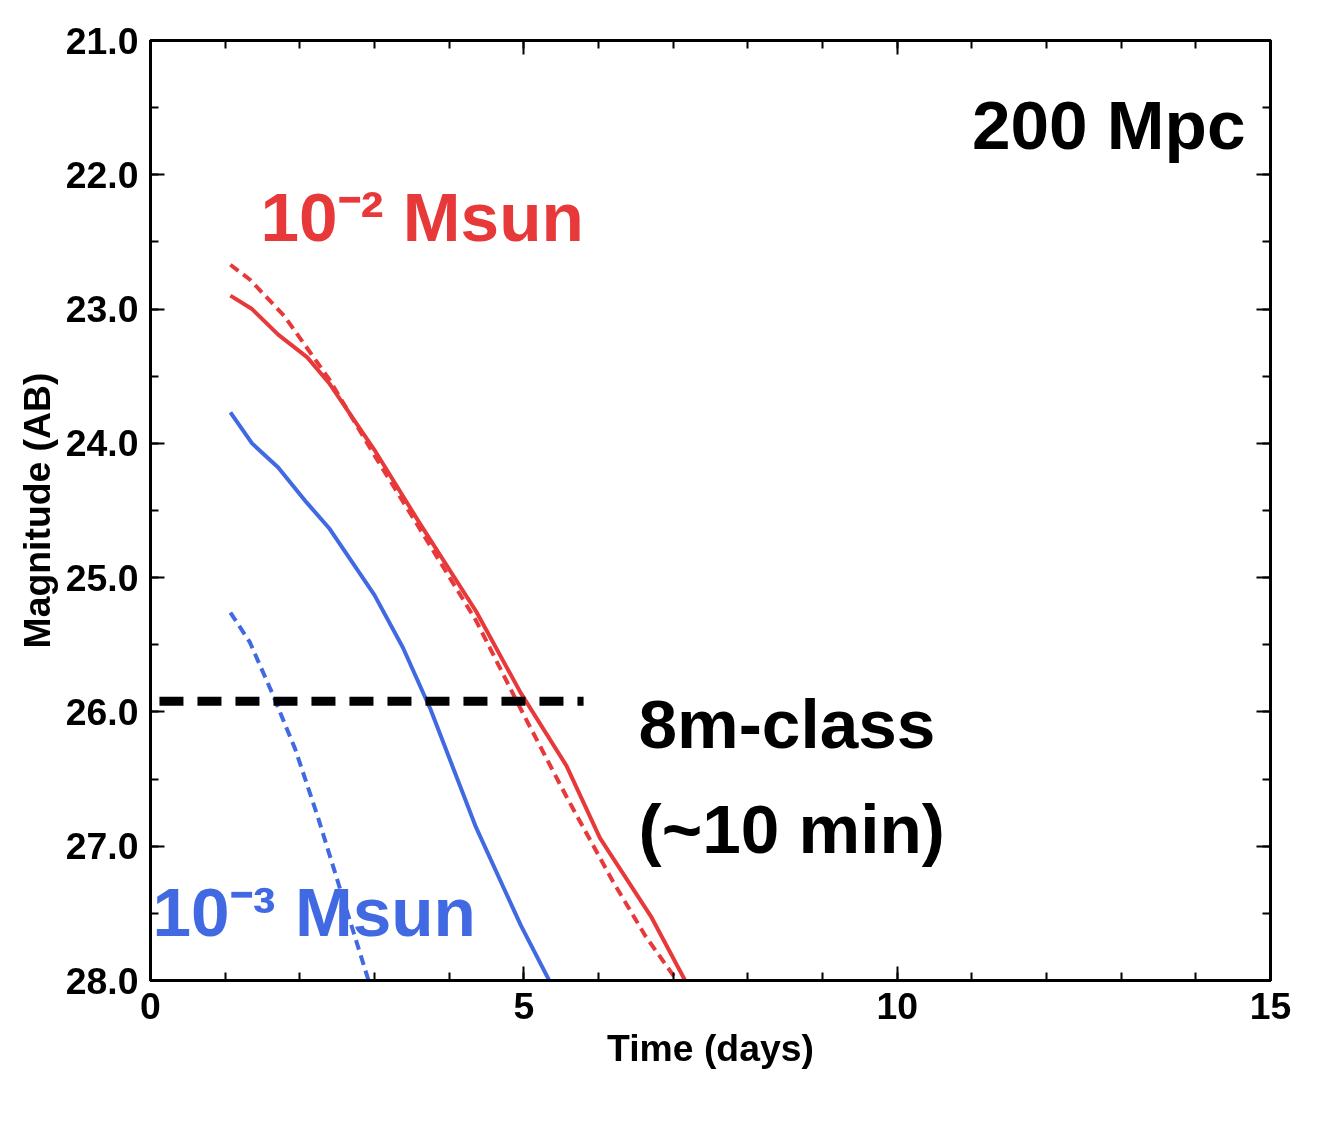  Describe the element at coordinates (36, 510) in the screenshot. I see `y-axis-title: Magnitude (AB)` at that location.